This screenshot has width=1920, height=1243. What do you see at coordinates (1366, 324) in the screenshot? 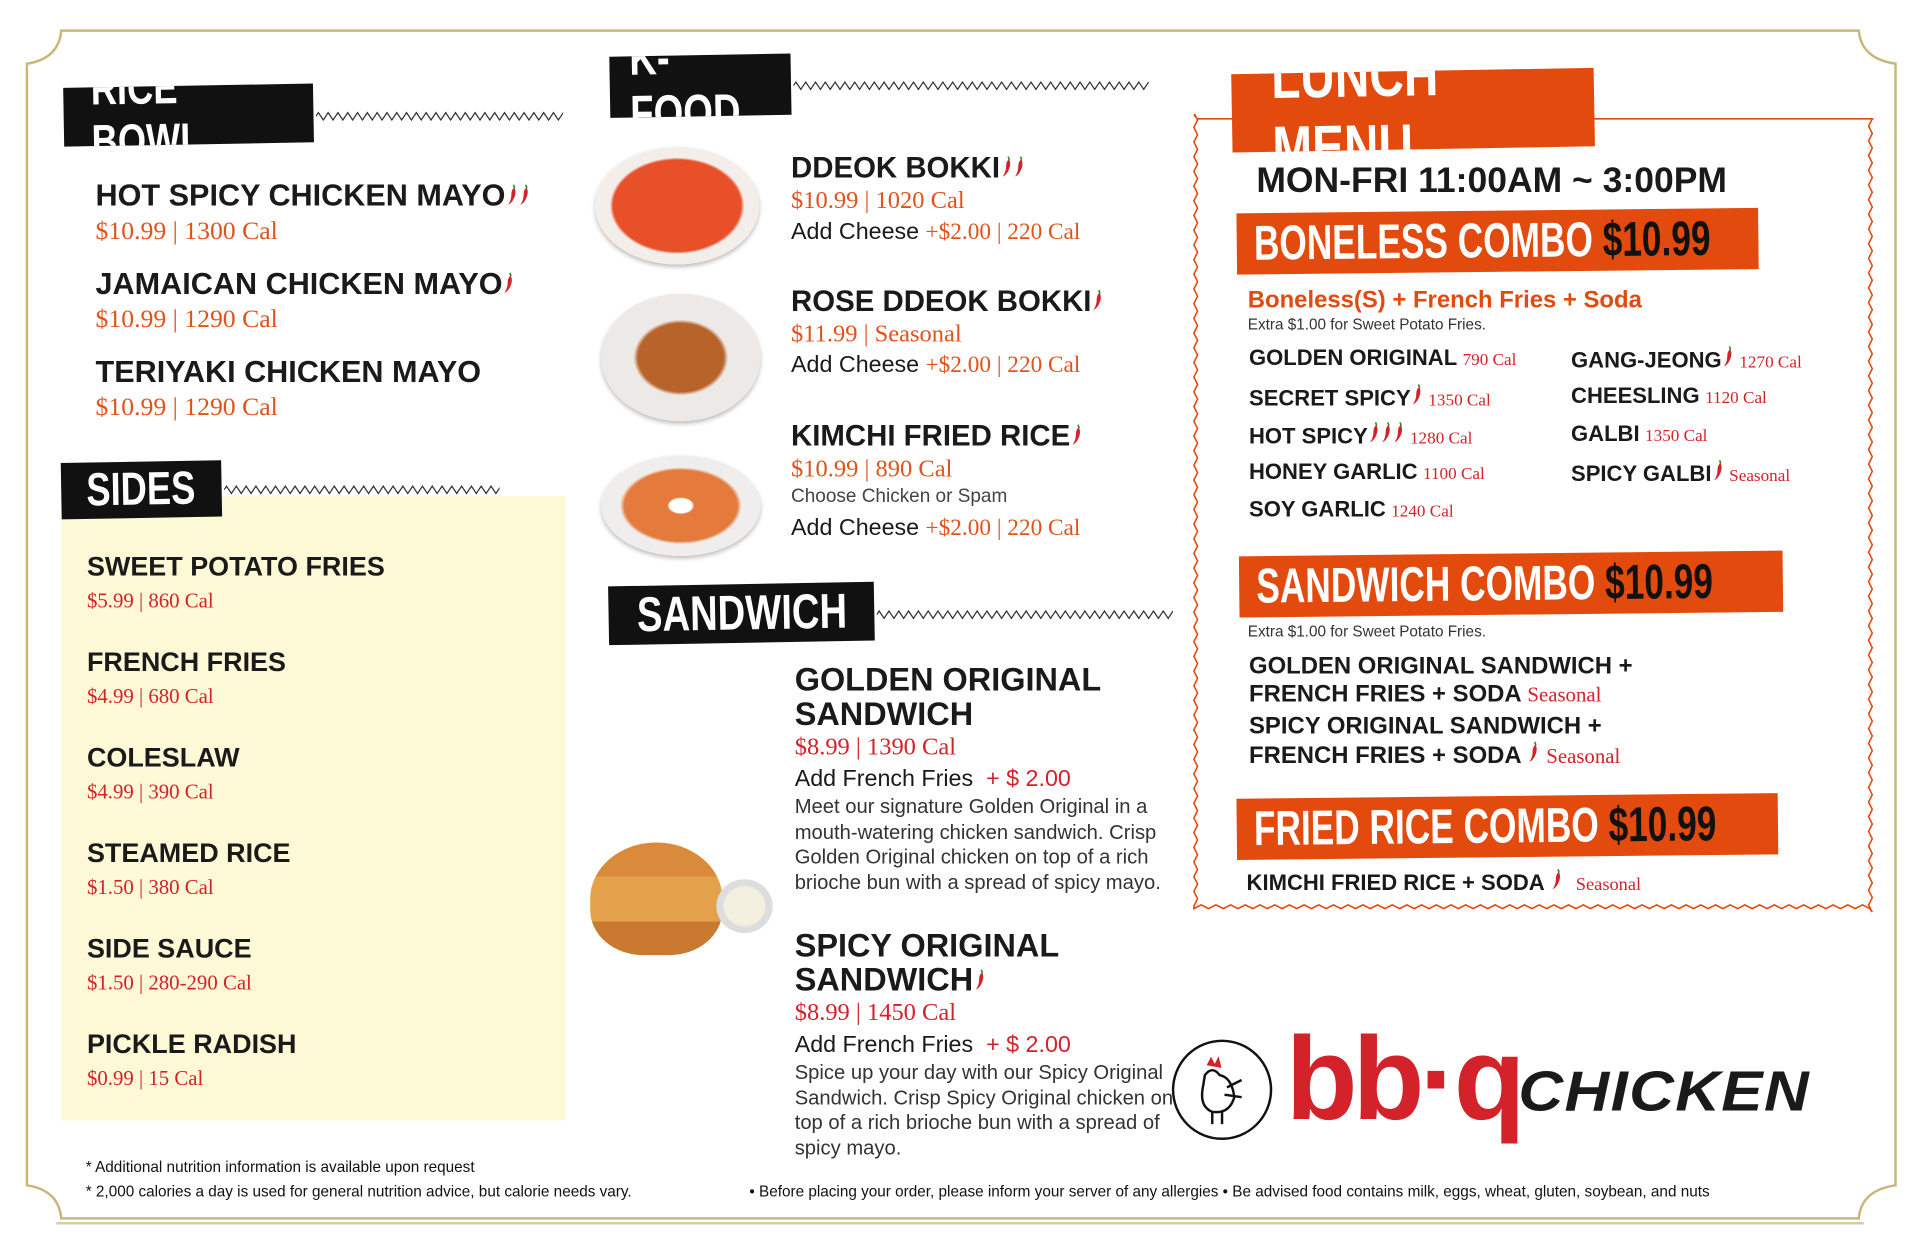
I see `boneless-combo-extra: Extra $1.00 for Sweet Potato Fries.` at bounding box center [1366, 324].